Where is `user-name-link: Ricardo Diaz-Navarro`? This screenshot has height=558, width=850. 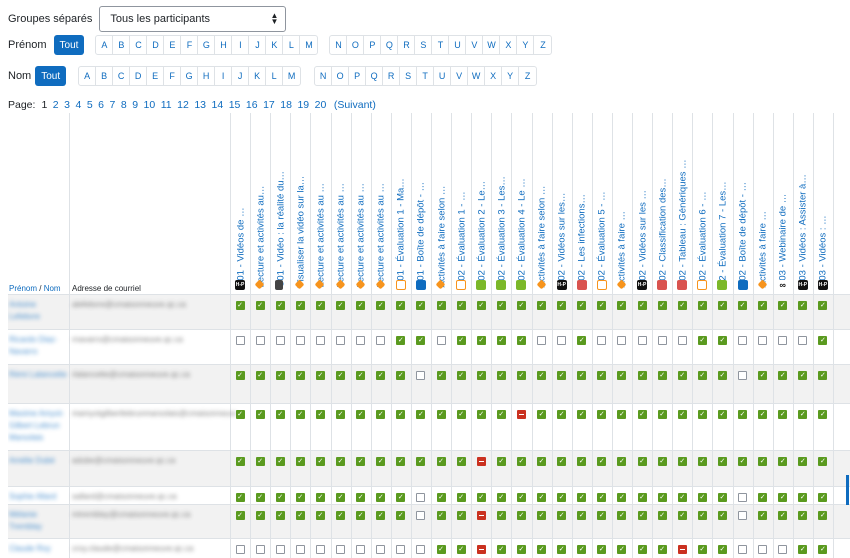 user-name-link: Ricardo Diaz-Navarro is located at coordinates (33, 345).